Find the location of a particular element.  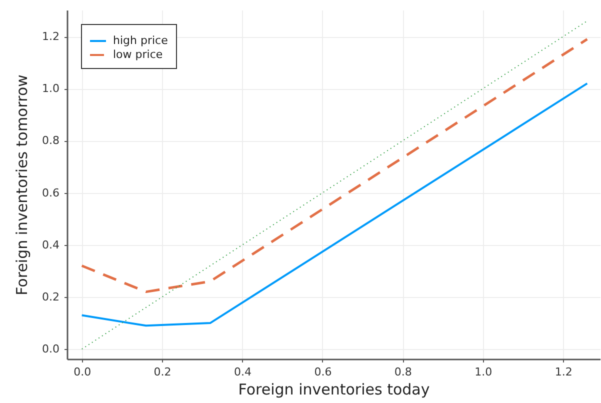

y-tick-label: 0.6 is located at coordinates (51, 193).